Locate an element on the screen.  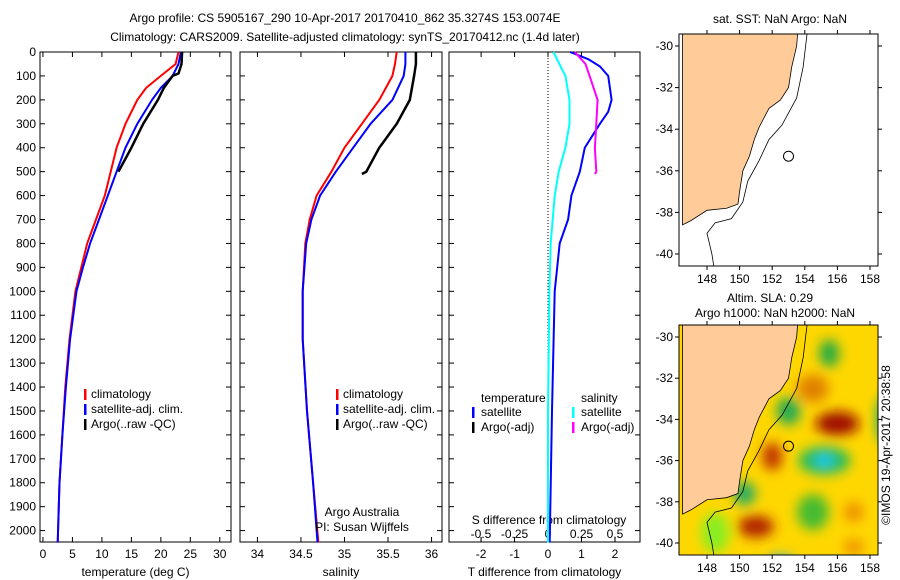
legend-label: Argo(..raw -QC) is located at coordinates (385, 424).